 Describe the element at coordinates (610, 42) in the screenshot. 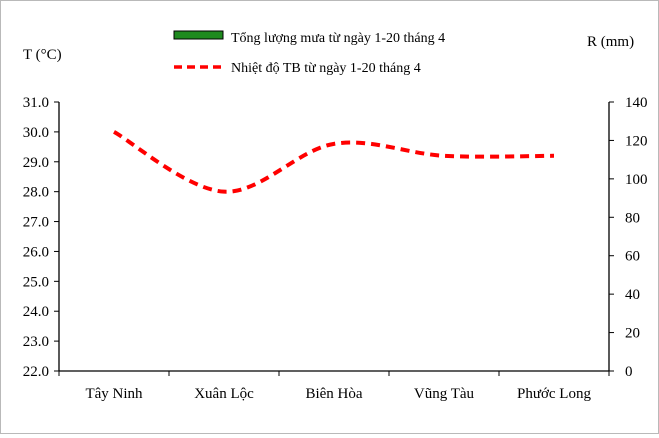

I see `right-axis-unit-label: R (mm)` at that location.